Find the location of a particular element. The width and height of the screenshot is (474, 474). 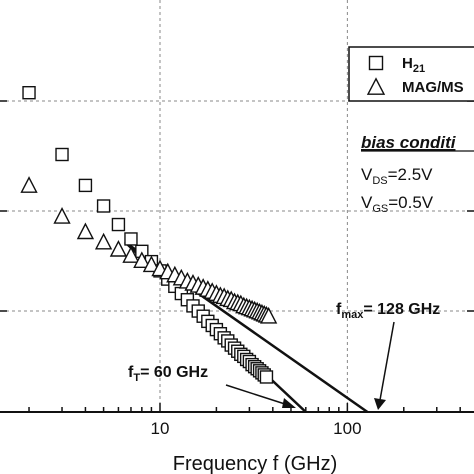

legend-label: H21 is located at coordinates (413, 65).